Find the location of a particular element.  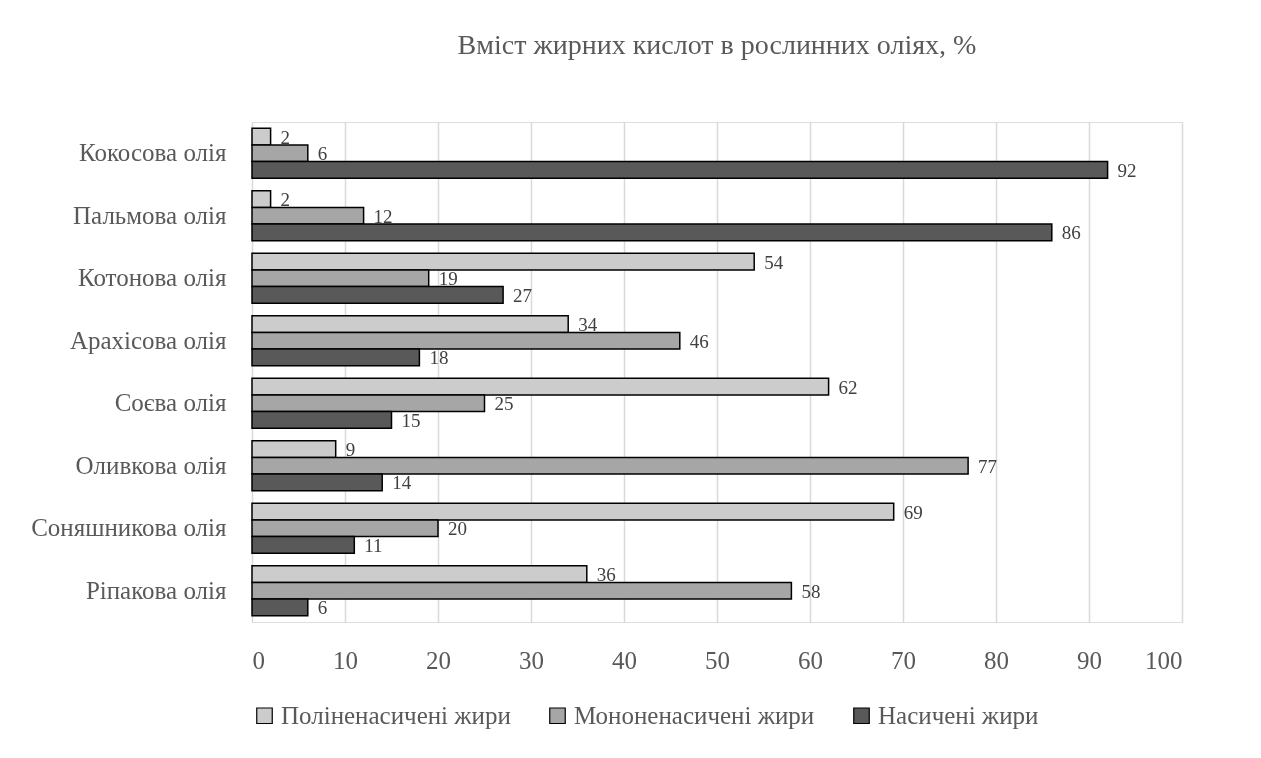

y-tick-label: Арахісова олія is located at coordinates (148, 340).